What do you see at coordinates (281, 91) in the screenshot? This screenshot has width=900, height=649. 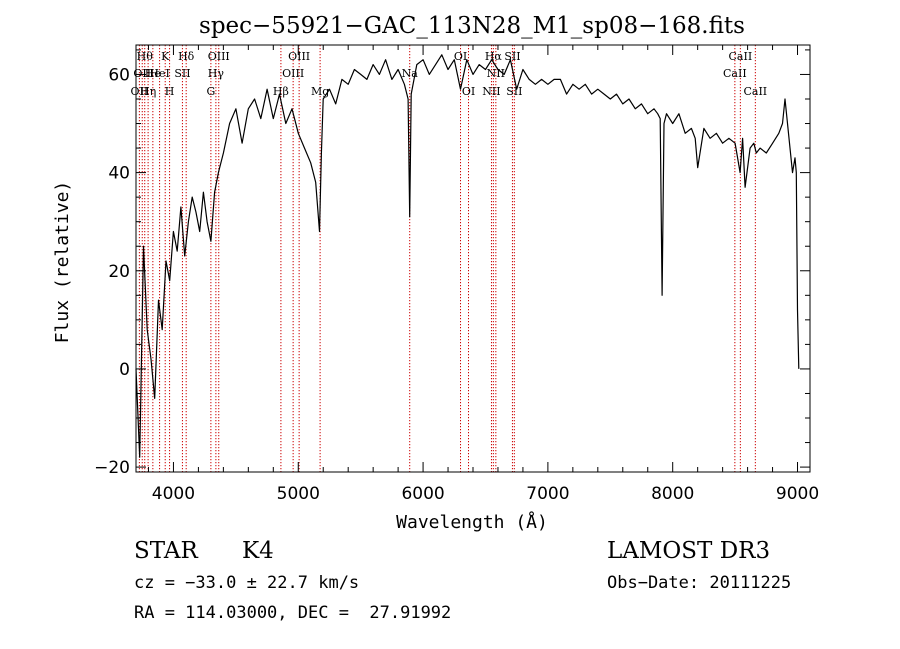 I see `spectral-line-label-13: Hβ` at bounding box center [281, 91].